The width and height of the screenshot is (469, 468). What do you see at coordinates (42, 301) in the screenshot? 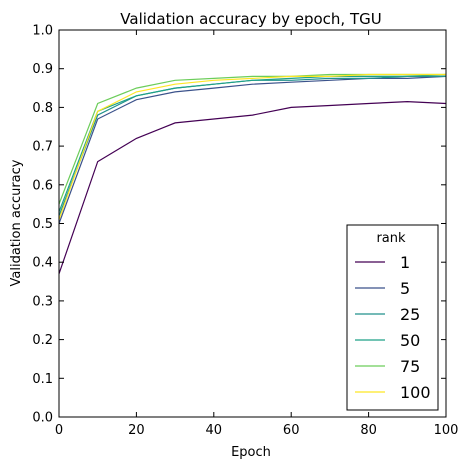
I see `y-tick-label: 0.3` at bounding box center [42, 301].